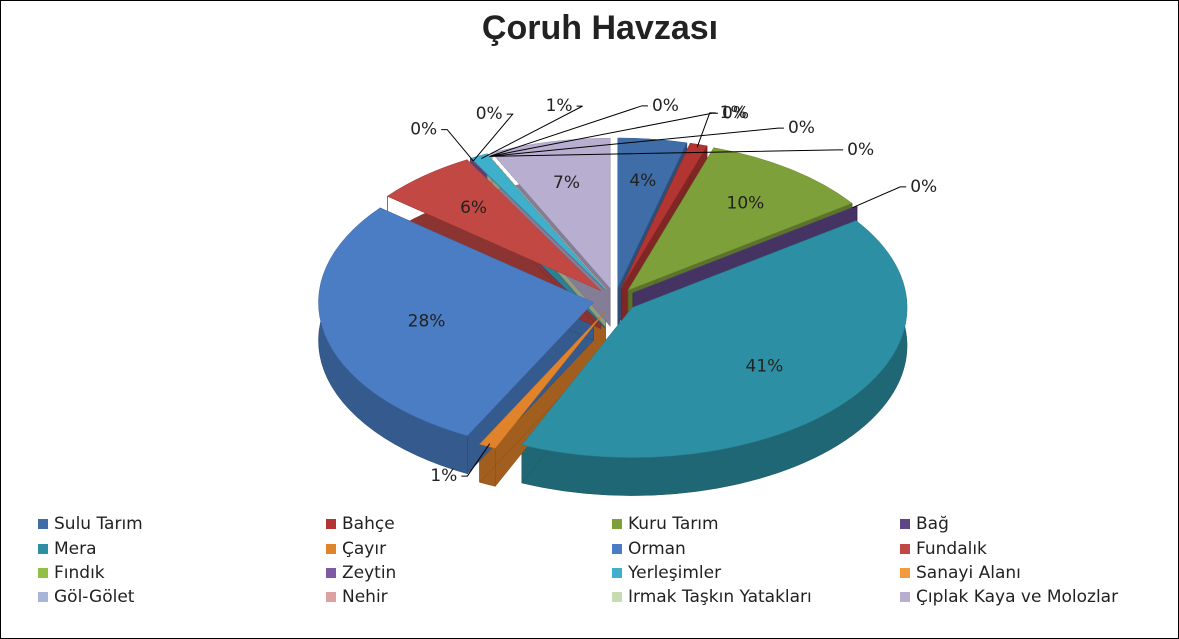 The image size is (1179, 639). What do you see at coordinates (368, 524) in the screenshot?
I see `legend-label: Bahçe` at bounding box center [368, 524].